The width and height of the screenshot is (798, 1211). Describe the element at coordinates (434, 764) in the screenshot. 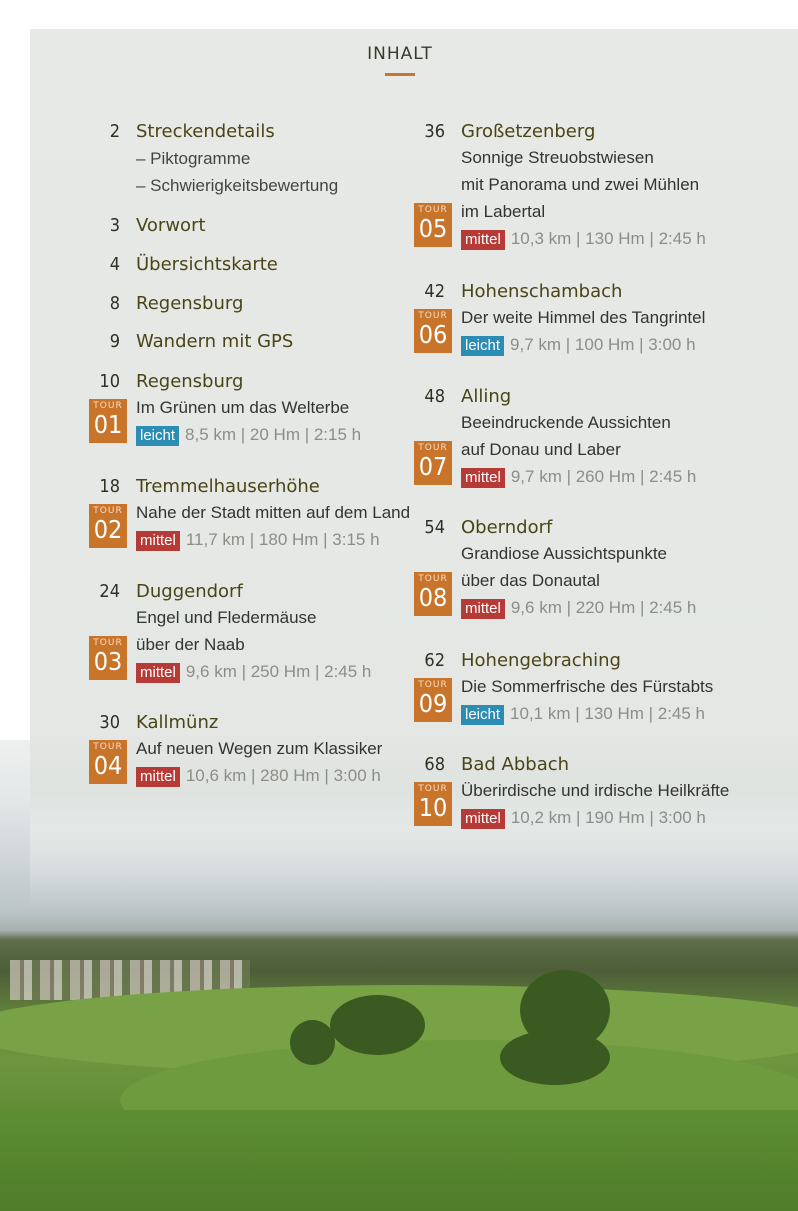

I see `page-number: 68` at that location.